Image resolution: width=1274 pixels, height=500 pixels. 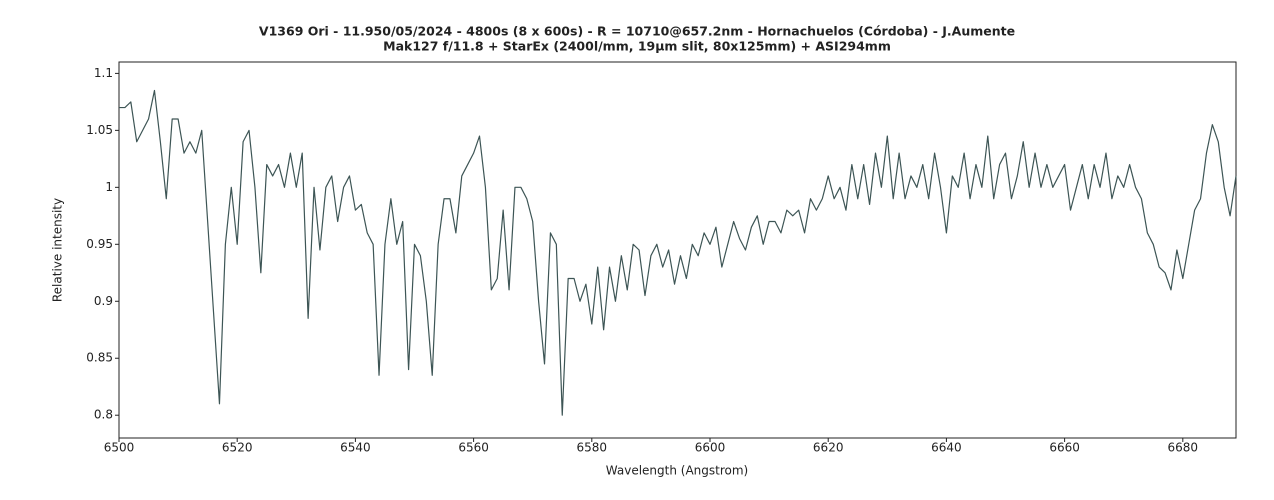 What do you see at coordinates (58, 250) in the screenshot?
I see `y-axis-label: Relative intensity` at bounding box center [58, 250].